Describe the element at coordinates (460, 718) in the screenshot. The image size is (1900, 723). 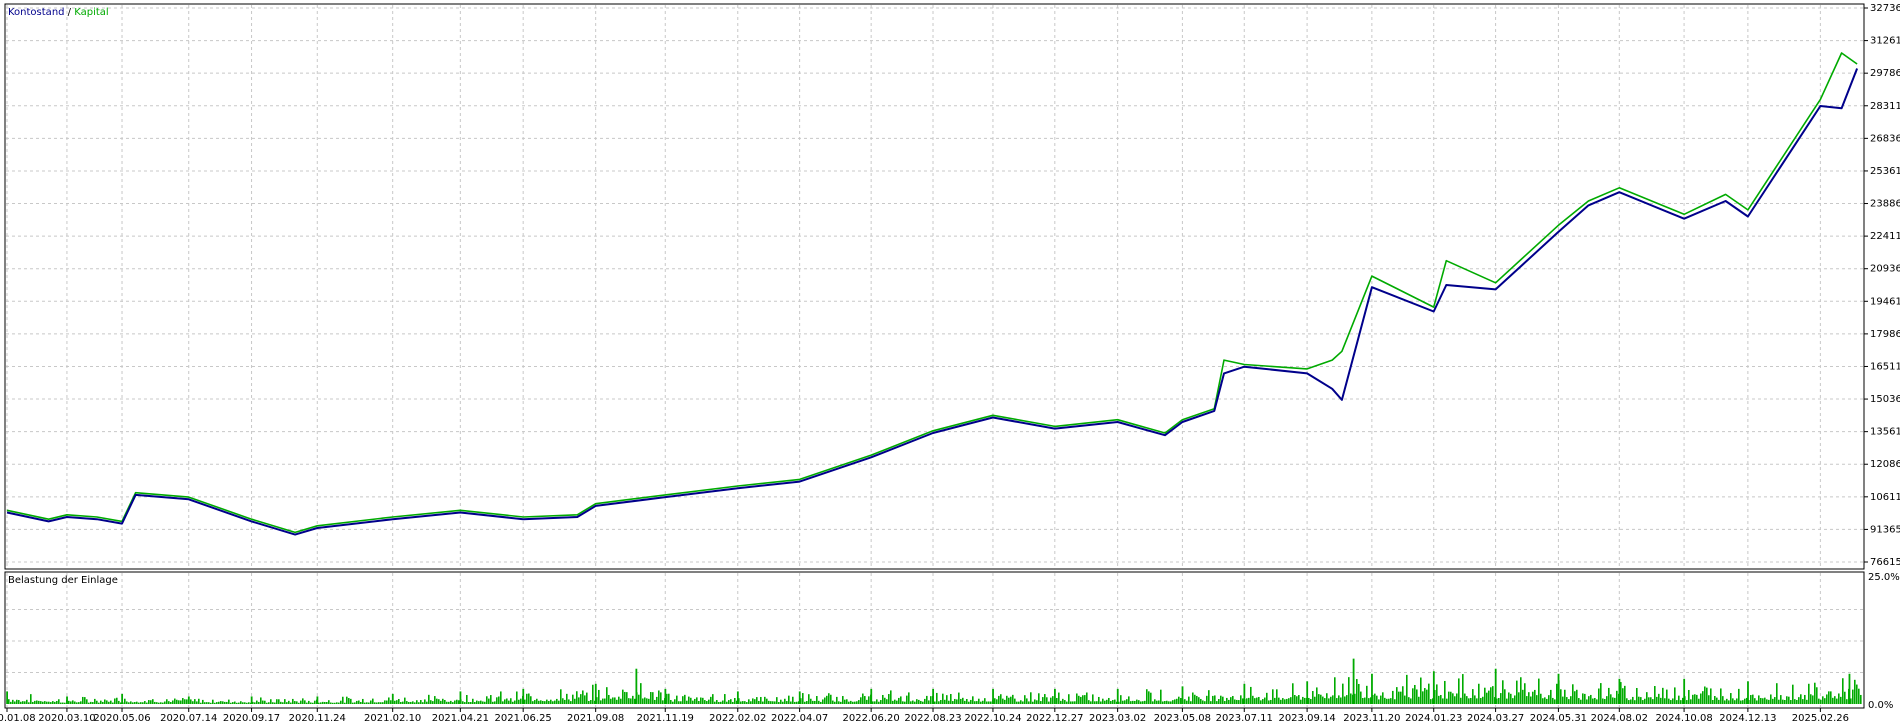
I see `x-tick-label: 2021.04.21` at that location.